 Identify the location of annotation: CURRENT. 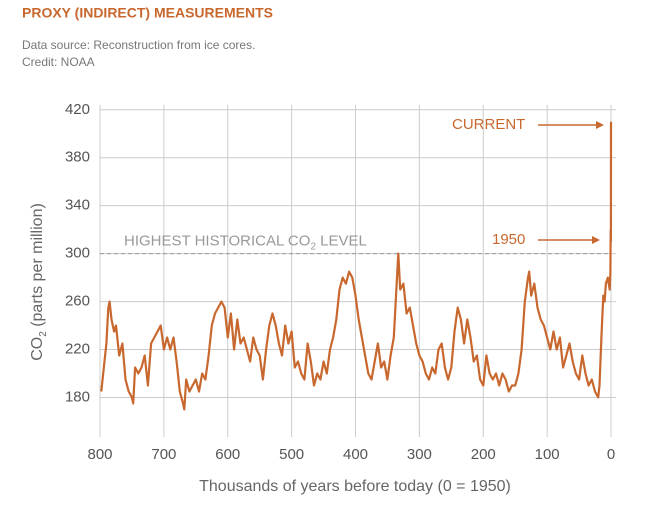
(488, 124).